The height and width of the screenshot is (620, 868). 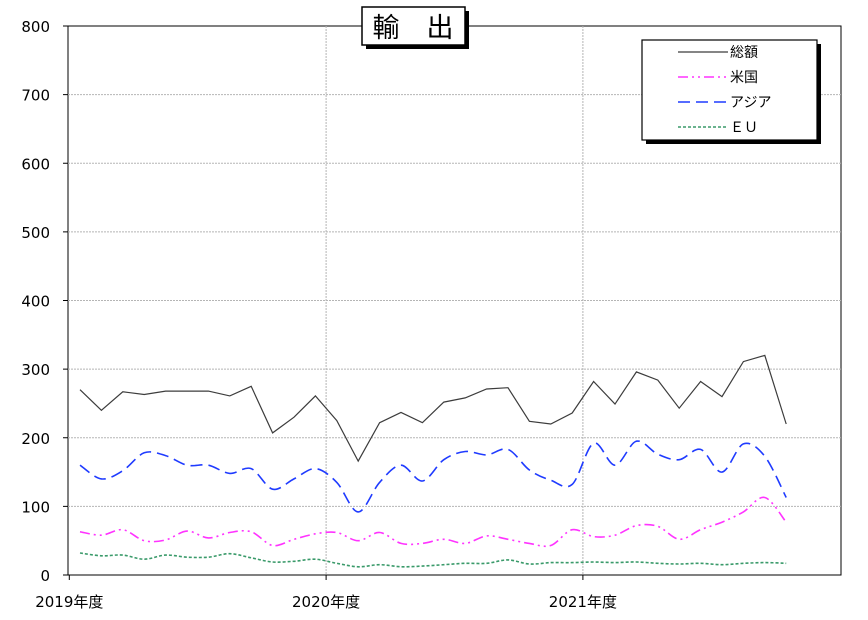 I want to click on x-tick-labels: 2019年度 2020年度 2021年度, so click(x=326, y=602).